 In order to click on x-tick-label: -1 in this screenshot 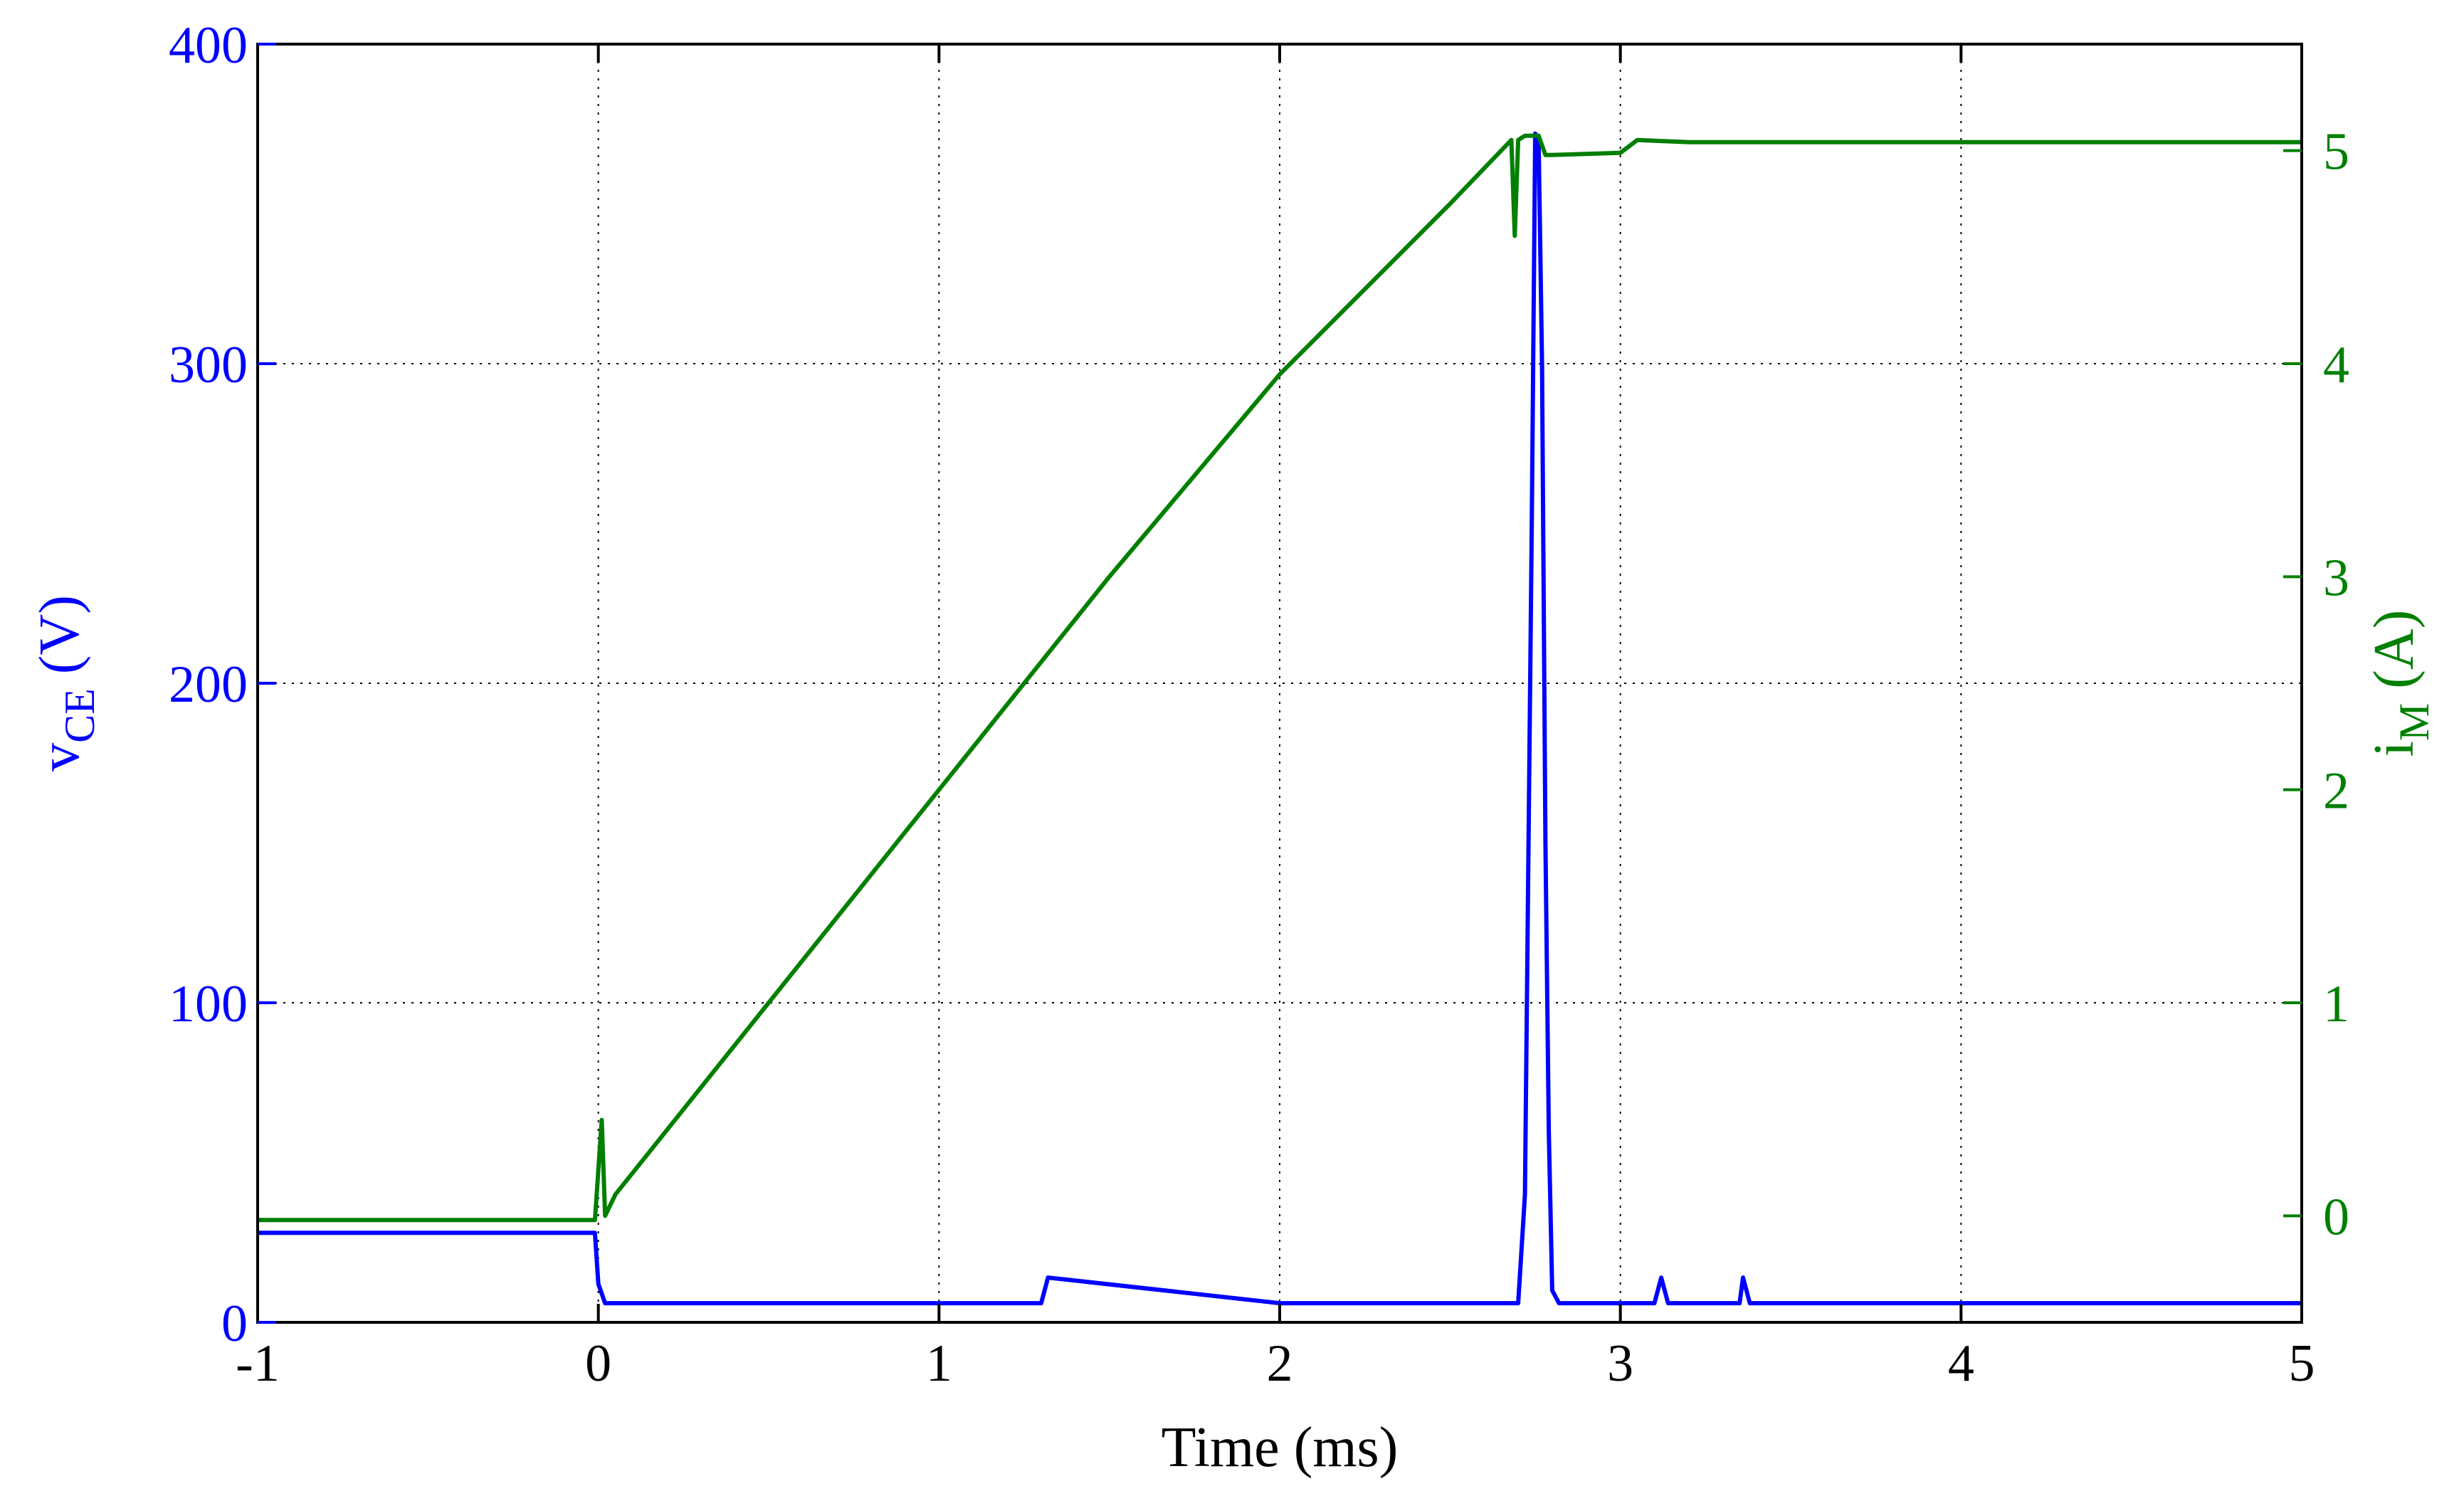, I will do `click(258, 1363)`.